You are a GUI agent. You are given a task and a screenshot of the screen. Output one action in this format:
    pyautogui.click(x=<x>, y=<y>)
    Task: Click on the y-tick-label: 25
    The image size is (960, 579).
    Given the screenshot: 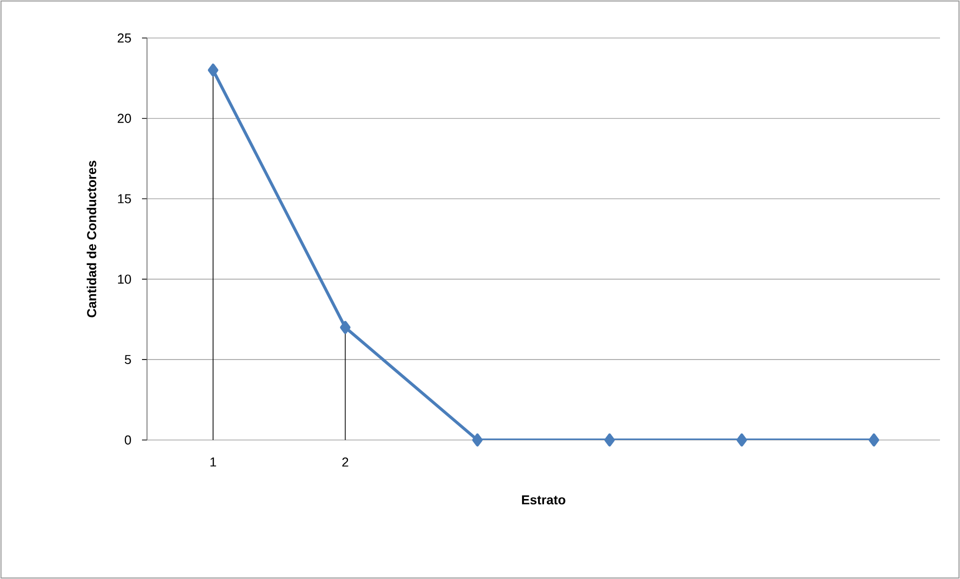 What is the action you would take?
    pyautogui.click(x=124, y=38)
    